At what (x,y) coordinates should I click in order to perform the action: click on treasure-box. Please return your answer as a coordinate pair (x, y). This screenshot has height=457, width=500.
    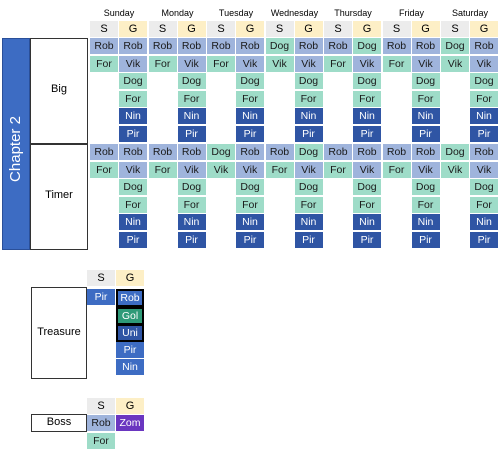
    Looking at the image, I should click on (59, 333).